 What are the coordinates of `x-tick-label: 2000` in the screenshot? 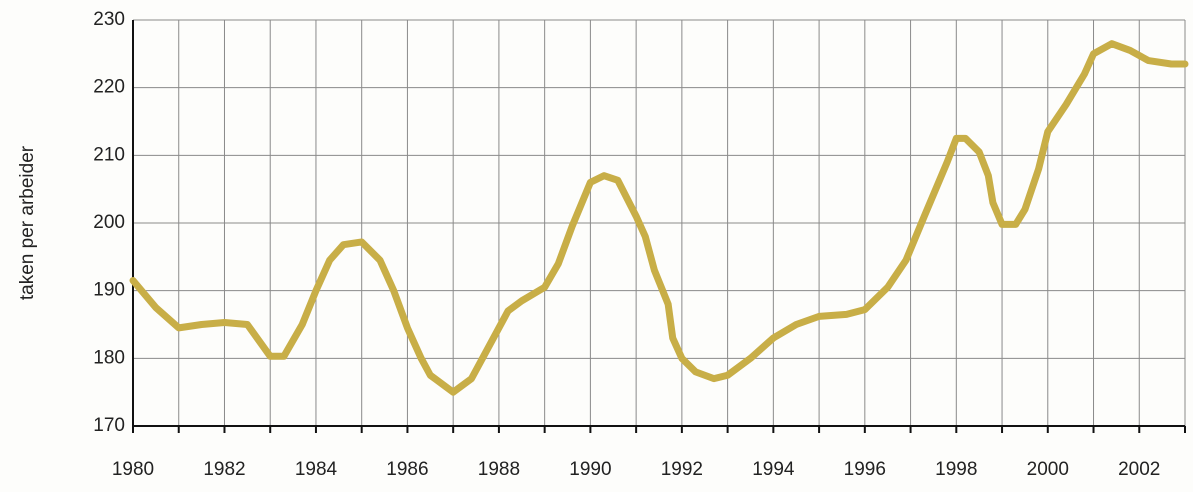 It's located at (1048, 469).